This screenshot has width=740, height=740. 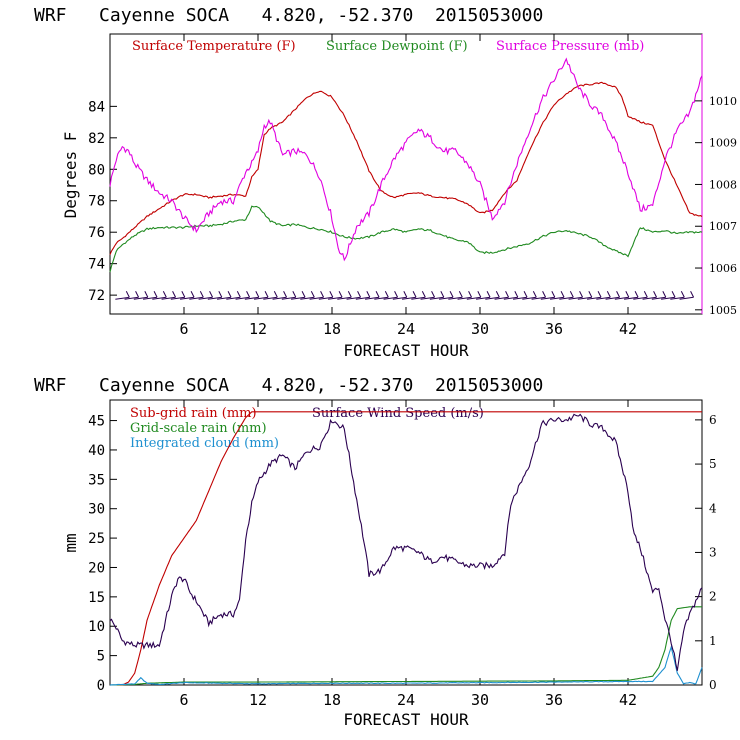 I want to click on bottom-x-tick-label: 6, so click(x=183, y=700).